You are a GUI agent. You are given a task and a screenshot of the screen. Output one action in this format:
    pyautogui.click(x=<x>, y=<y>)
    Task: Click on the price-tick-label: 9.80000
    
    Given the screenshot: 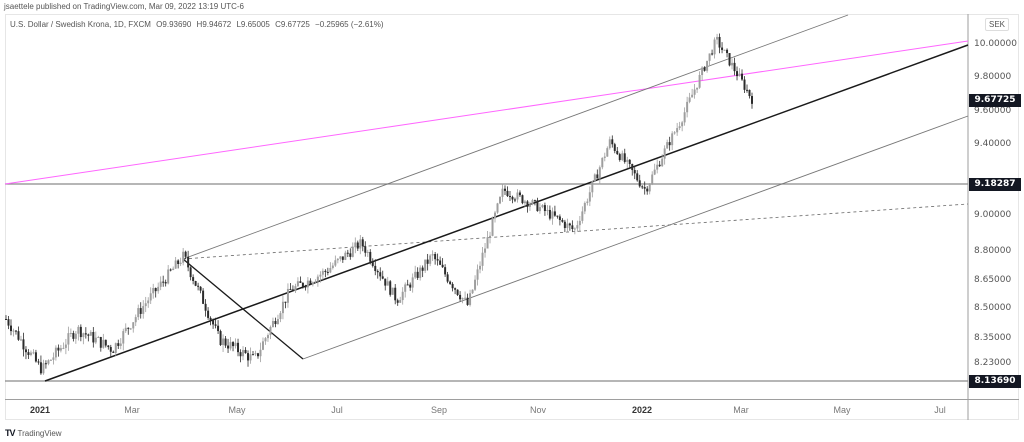 What is the action you would take?
    pyautogui.click(x=993, y=77)
    